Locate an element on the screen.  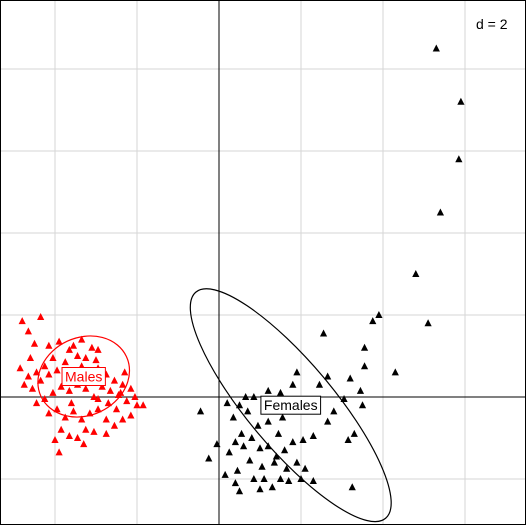
class-label-box is located at coordinates (83, 376).